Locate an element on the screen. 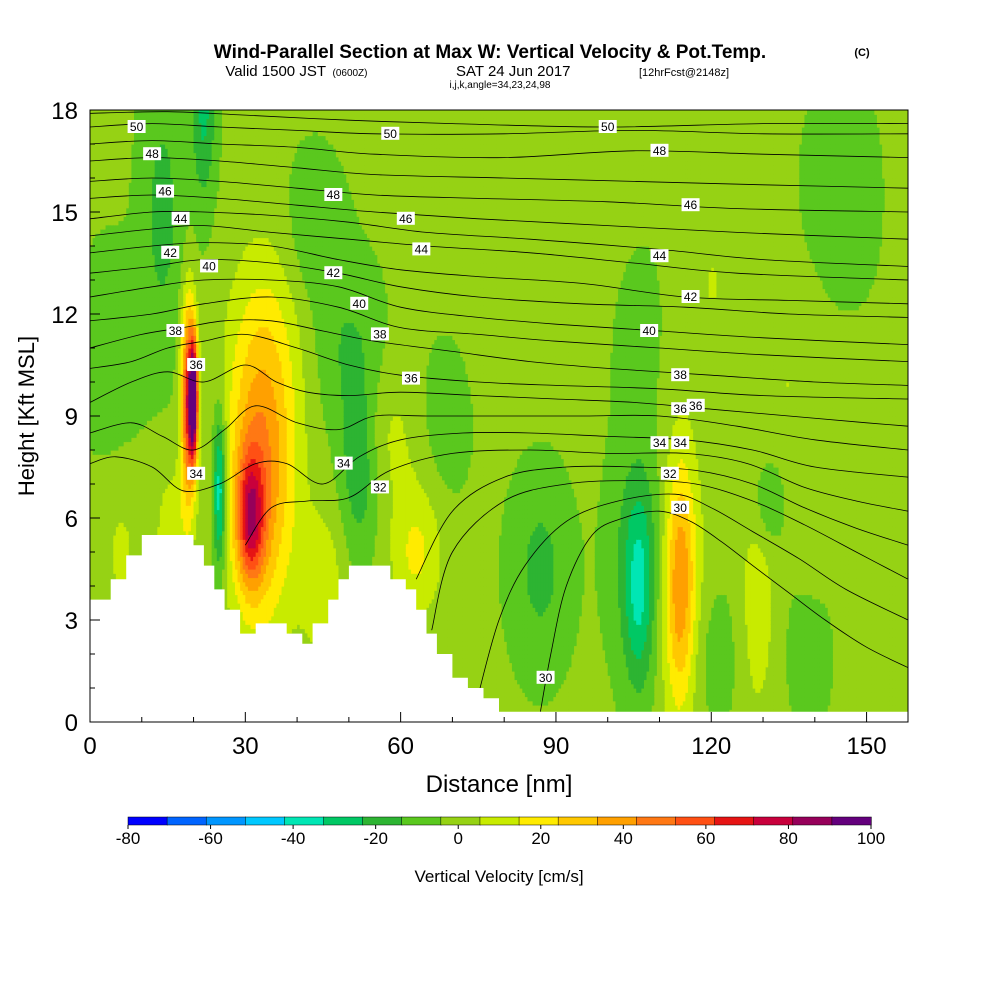 The height and width of the screenshot is (1000, 1000). subtitle-forecast: [12hrFcst@2148z] is located at coordinates (684, 73).